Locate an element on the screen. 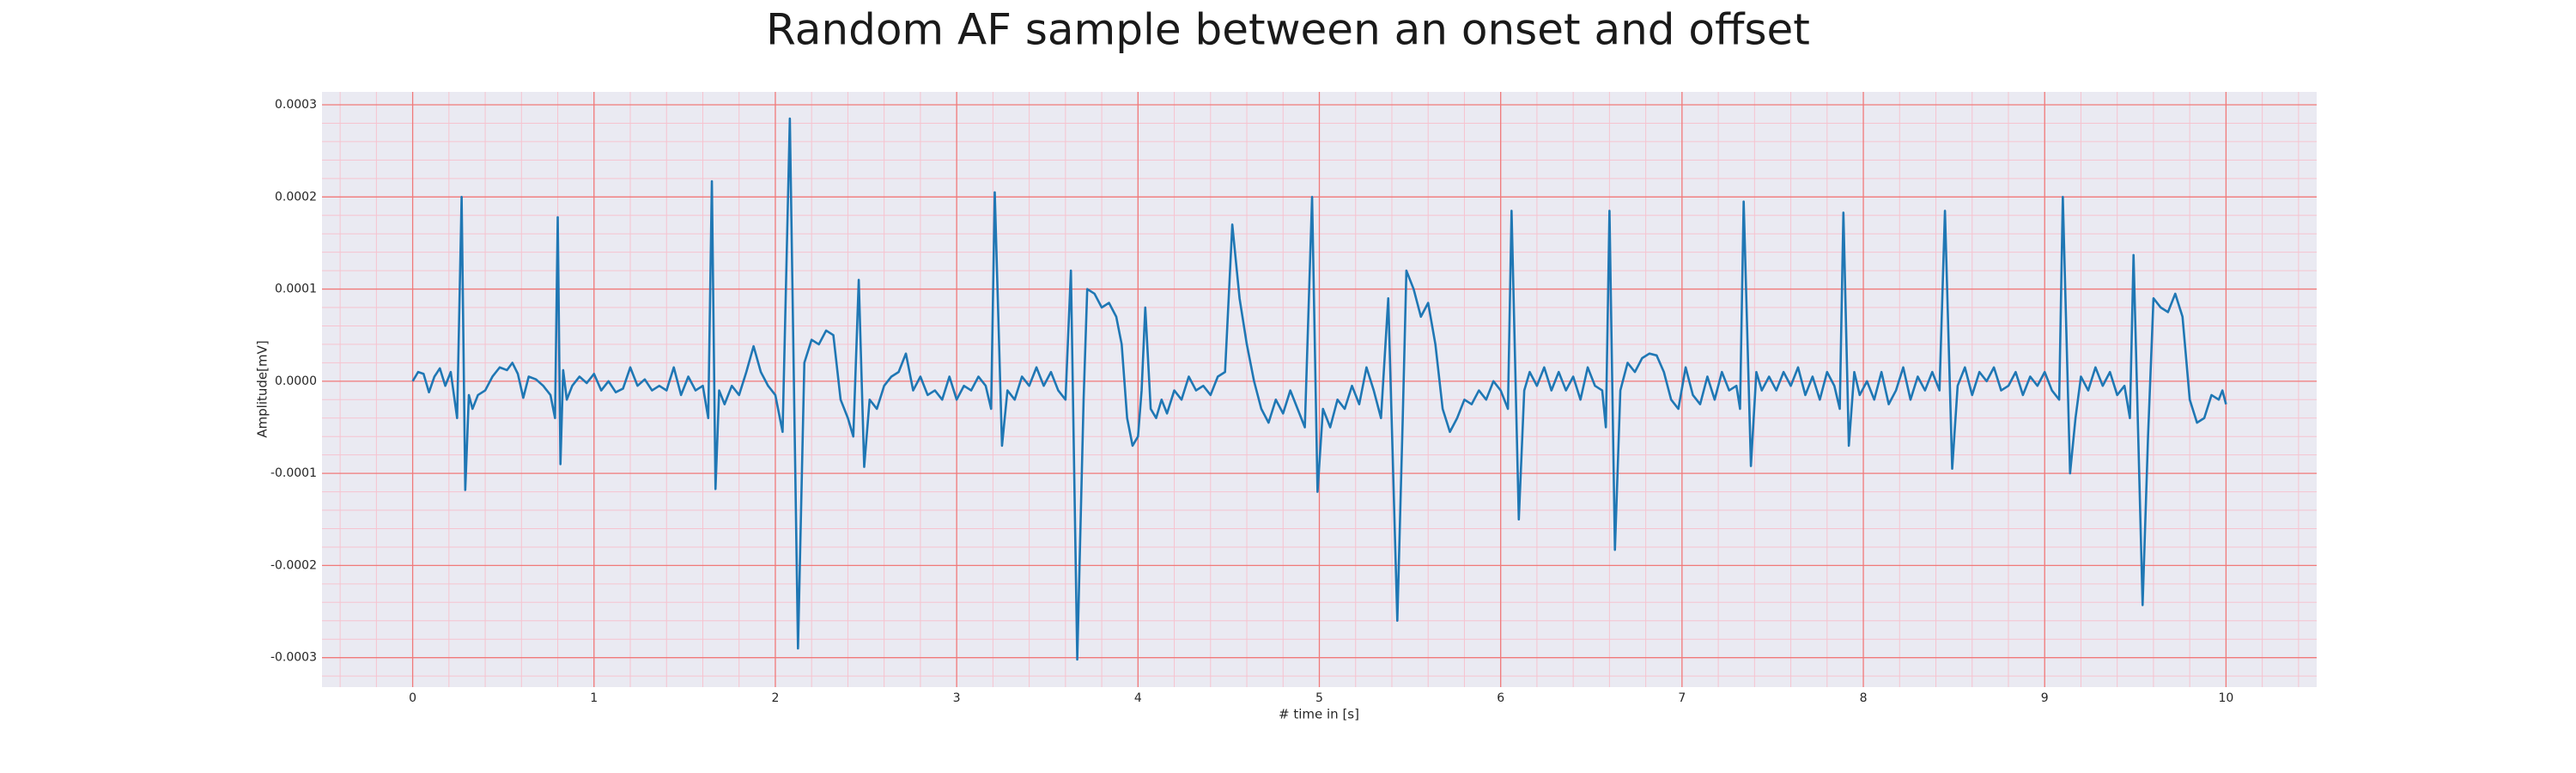 The height and width of the screenshot is (773, 2576). y-tick-label: -0.0001 is located at coordinates (293, 473).